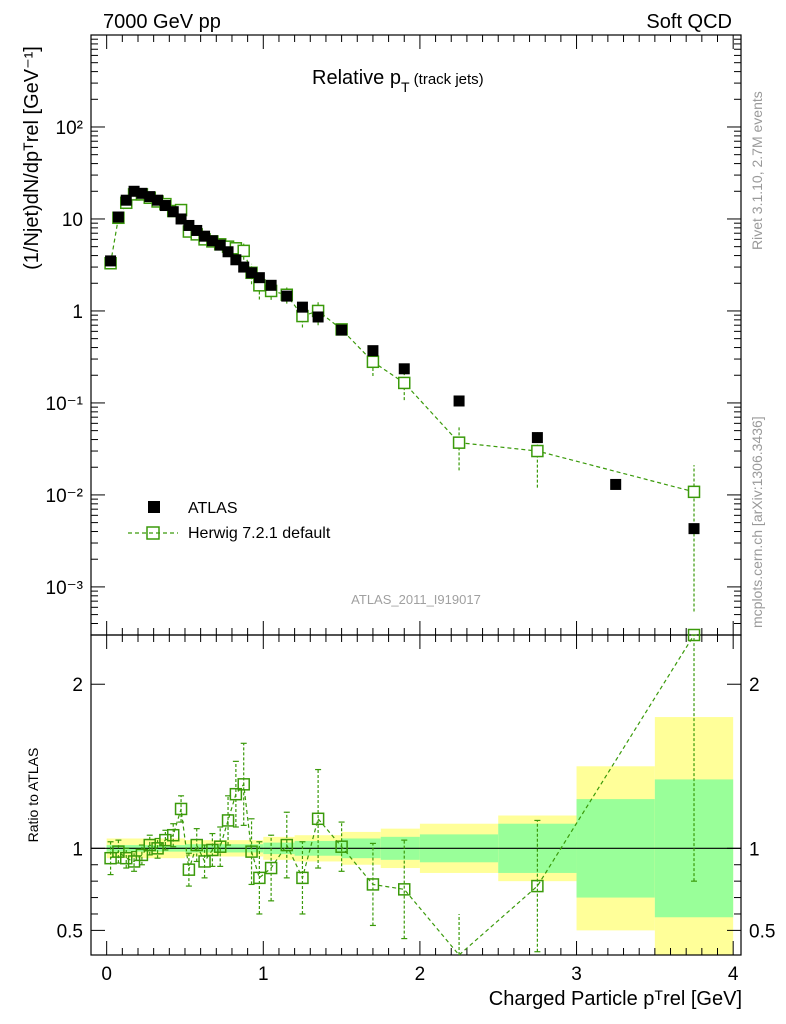 The image size is (786, 1024). What do you see at coordinates (65, 404) in the screenshot?
I see `ytick-label: 10⁻¹` at bounding box center [65, 404].